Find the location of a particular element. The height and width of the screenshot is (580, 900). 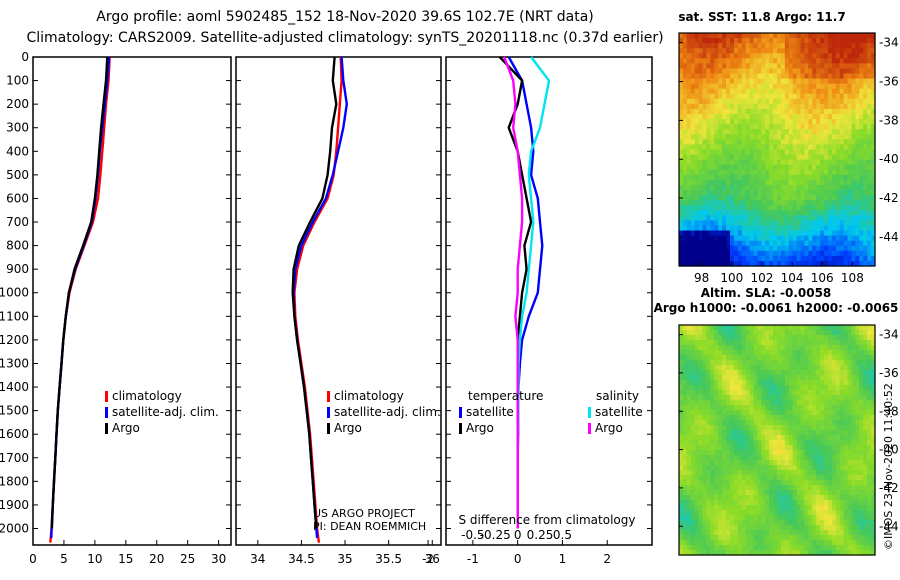

x-tick-label: -1 is located at coordinates (473, 559).